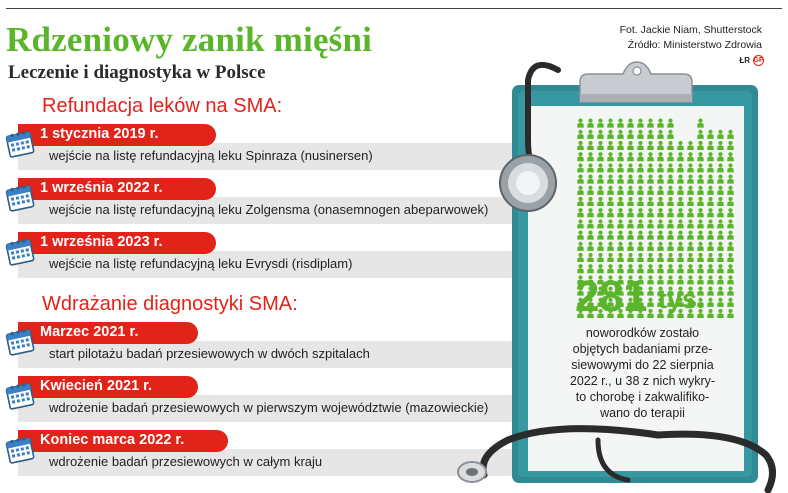 This screenshot has width=788, height=493. I want to click on item-date: Koniec marca 2022 r., so click(112, 440).